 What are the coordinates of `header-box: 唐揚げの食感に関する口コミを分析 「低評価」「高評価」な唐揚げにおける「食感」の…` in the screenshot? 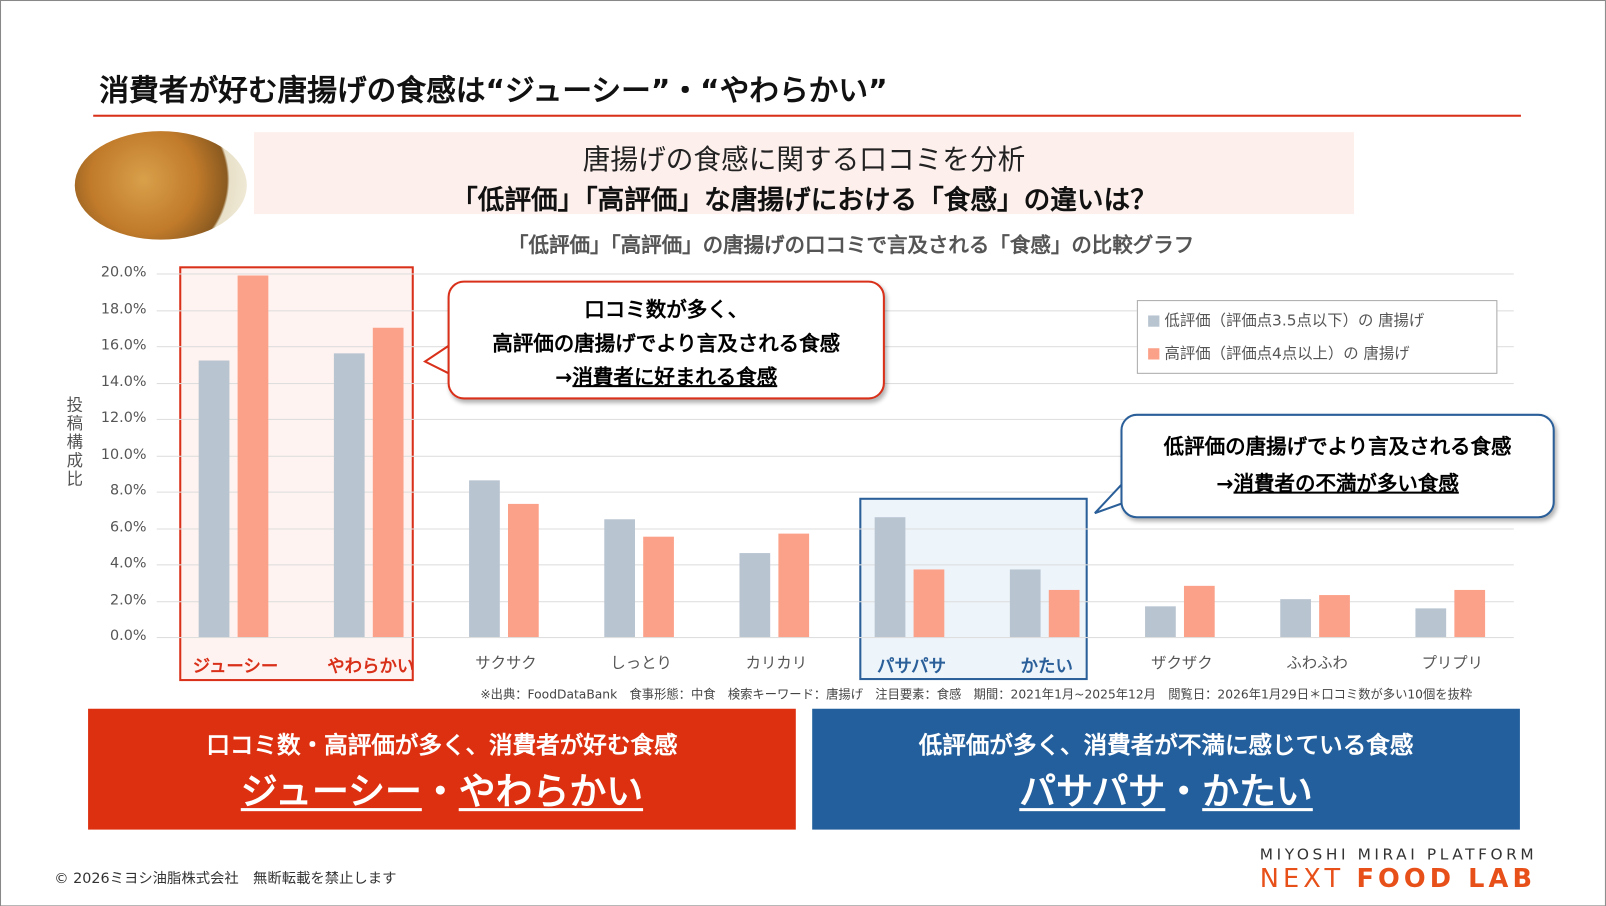 It's located at (804, 174).